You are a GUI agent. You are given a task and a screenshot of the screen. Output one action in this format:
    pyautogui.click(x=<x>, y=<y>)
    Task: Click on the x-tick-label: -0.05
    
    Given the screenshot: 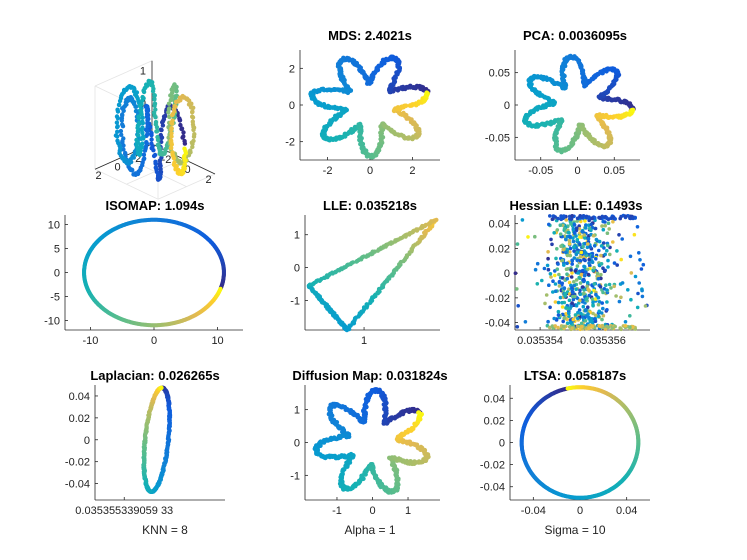 What is the action you would take?
    pyautogui.click(x=540, y=171)
    